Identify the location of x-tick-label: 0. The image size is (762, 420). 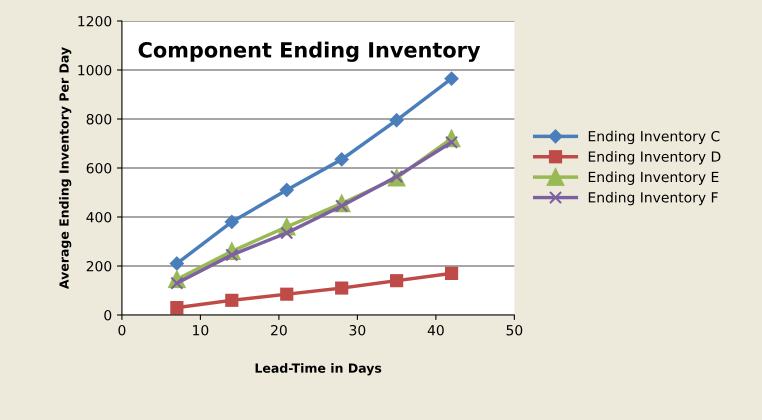
(122, 330).